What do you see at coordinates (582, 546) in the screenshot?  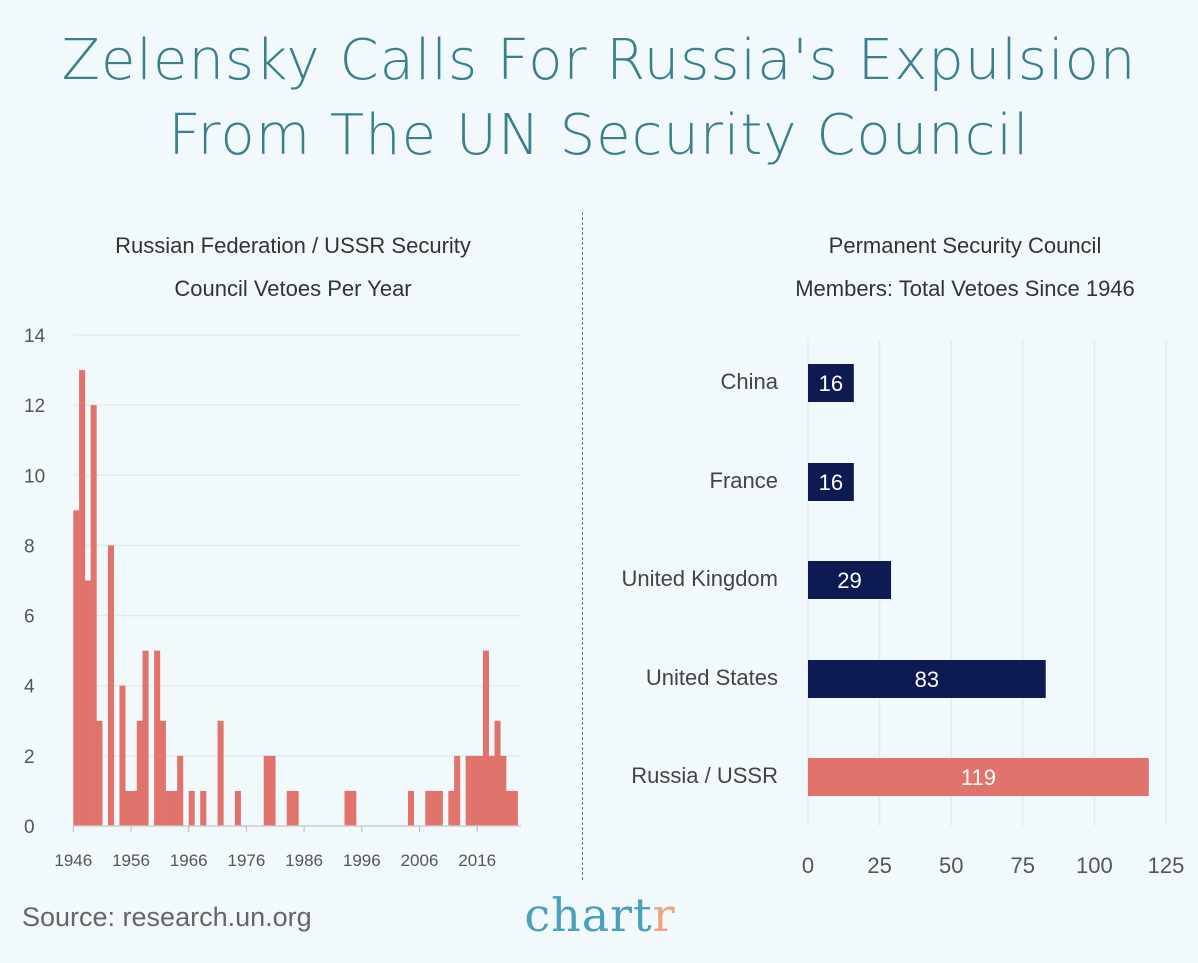 I see `divider` at bounding box center [582, 546].